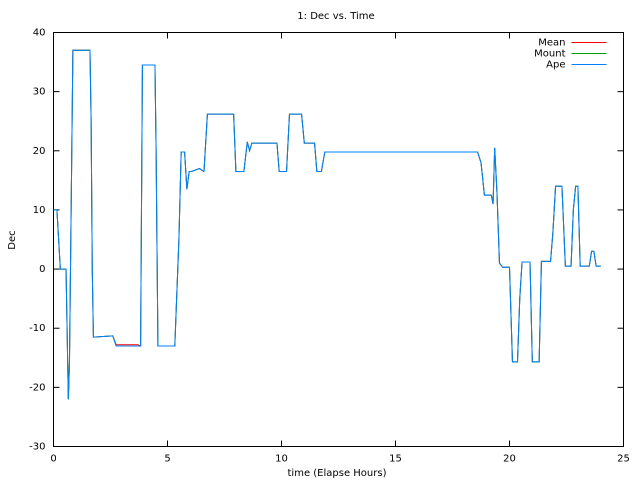 The width and height of the screenshot is (640, 480). I want to click on x-tick-label: 15, so click(395, 459).